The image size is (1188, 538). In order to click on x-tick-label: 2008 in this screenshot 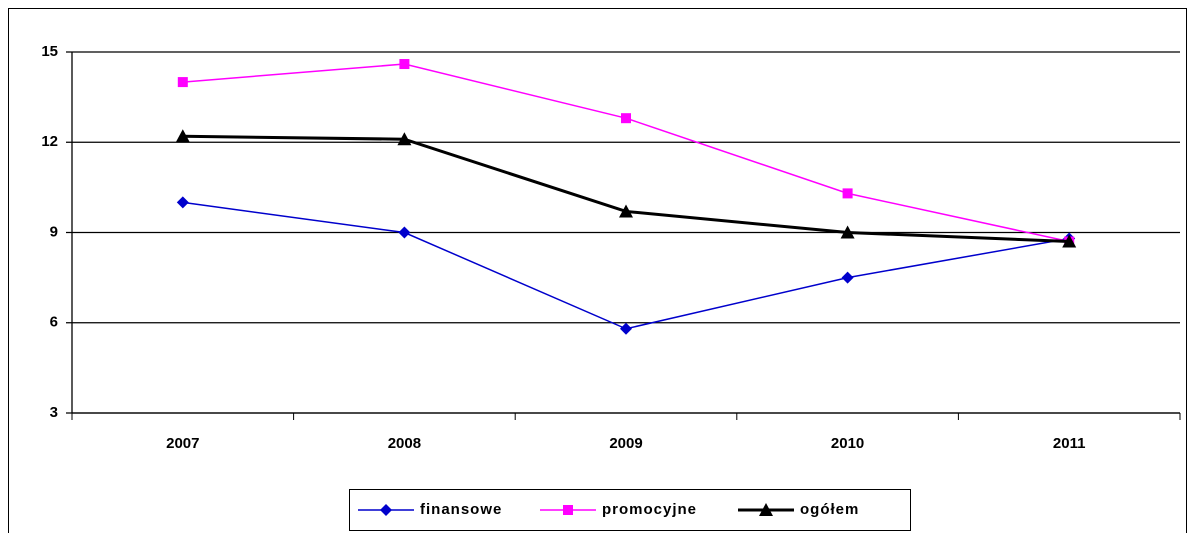, I will do `click(404, 443)`.